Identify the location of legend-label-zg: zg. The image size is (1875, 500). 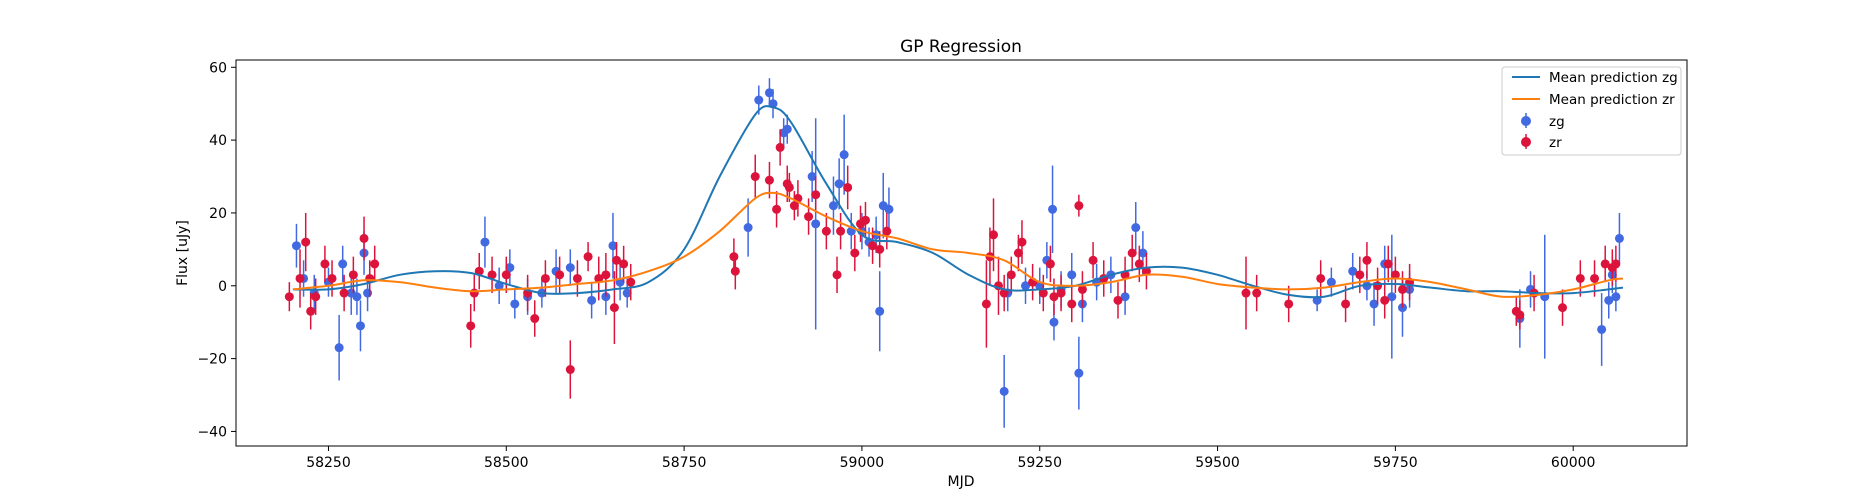
(1557, 122).